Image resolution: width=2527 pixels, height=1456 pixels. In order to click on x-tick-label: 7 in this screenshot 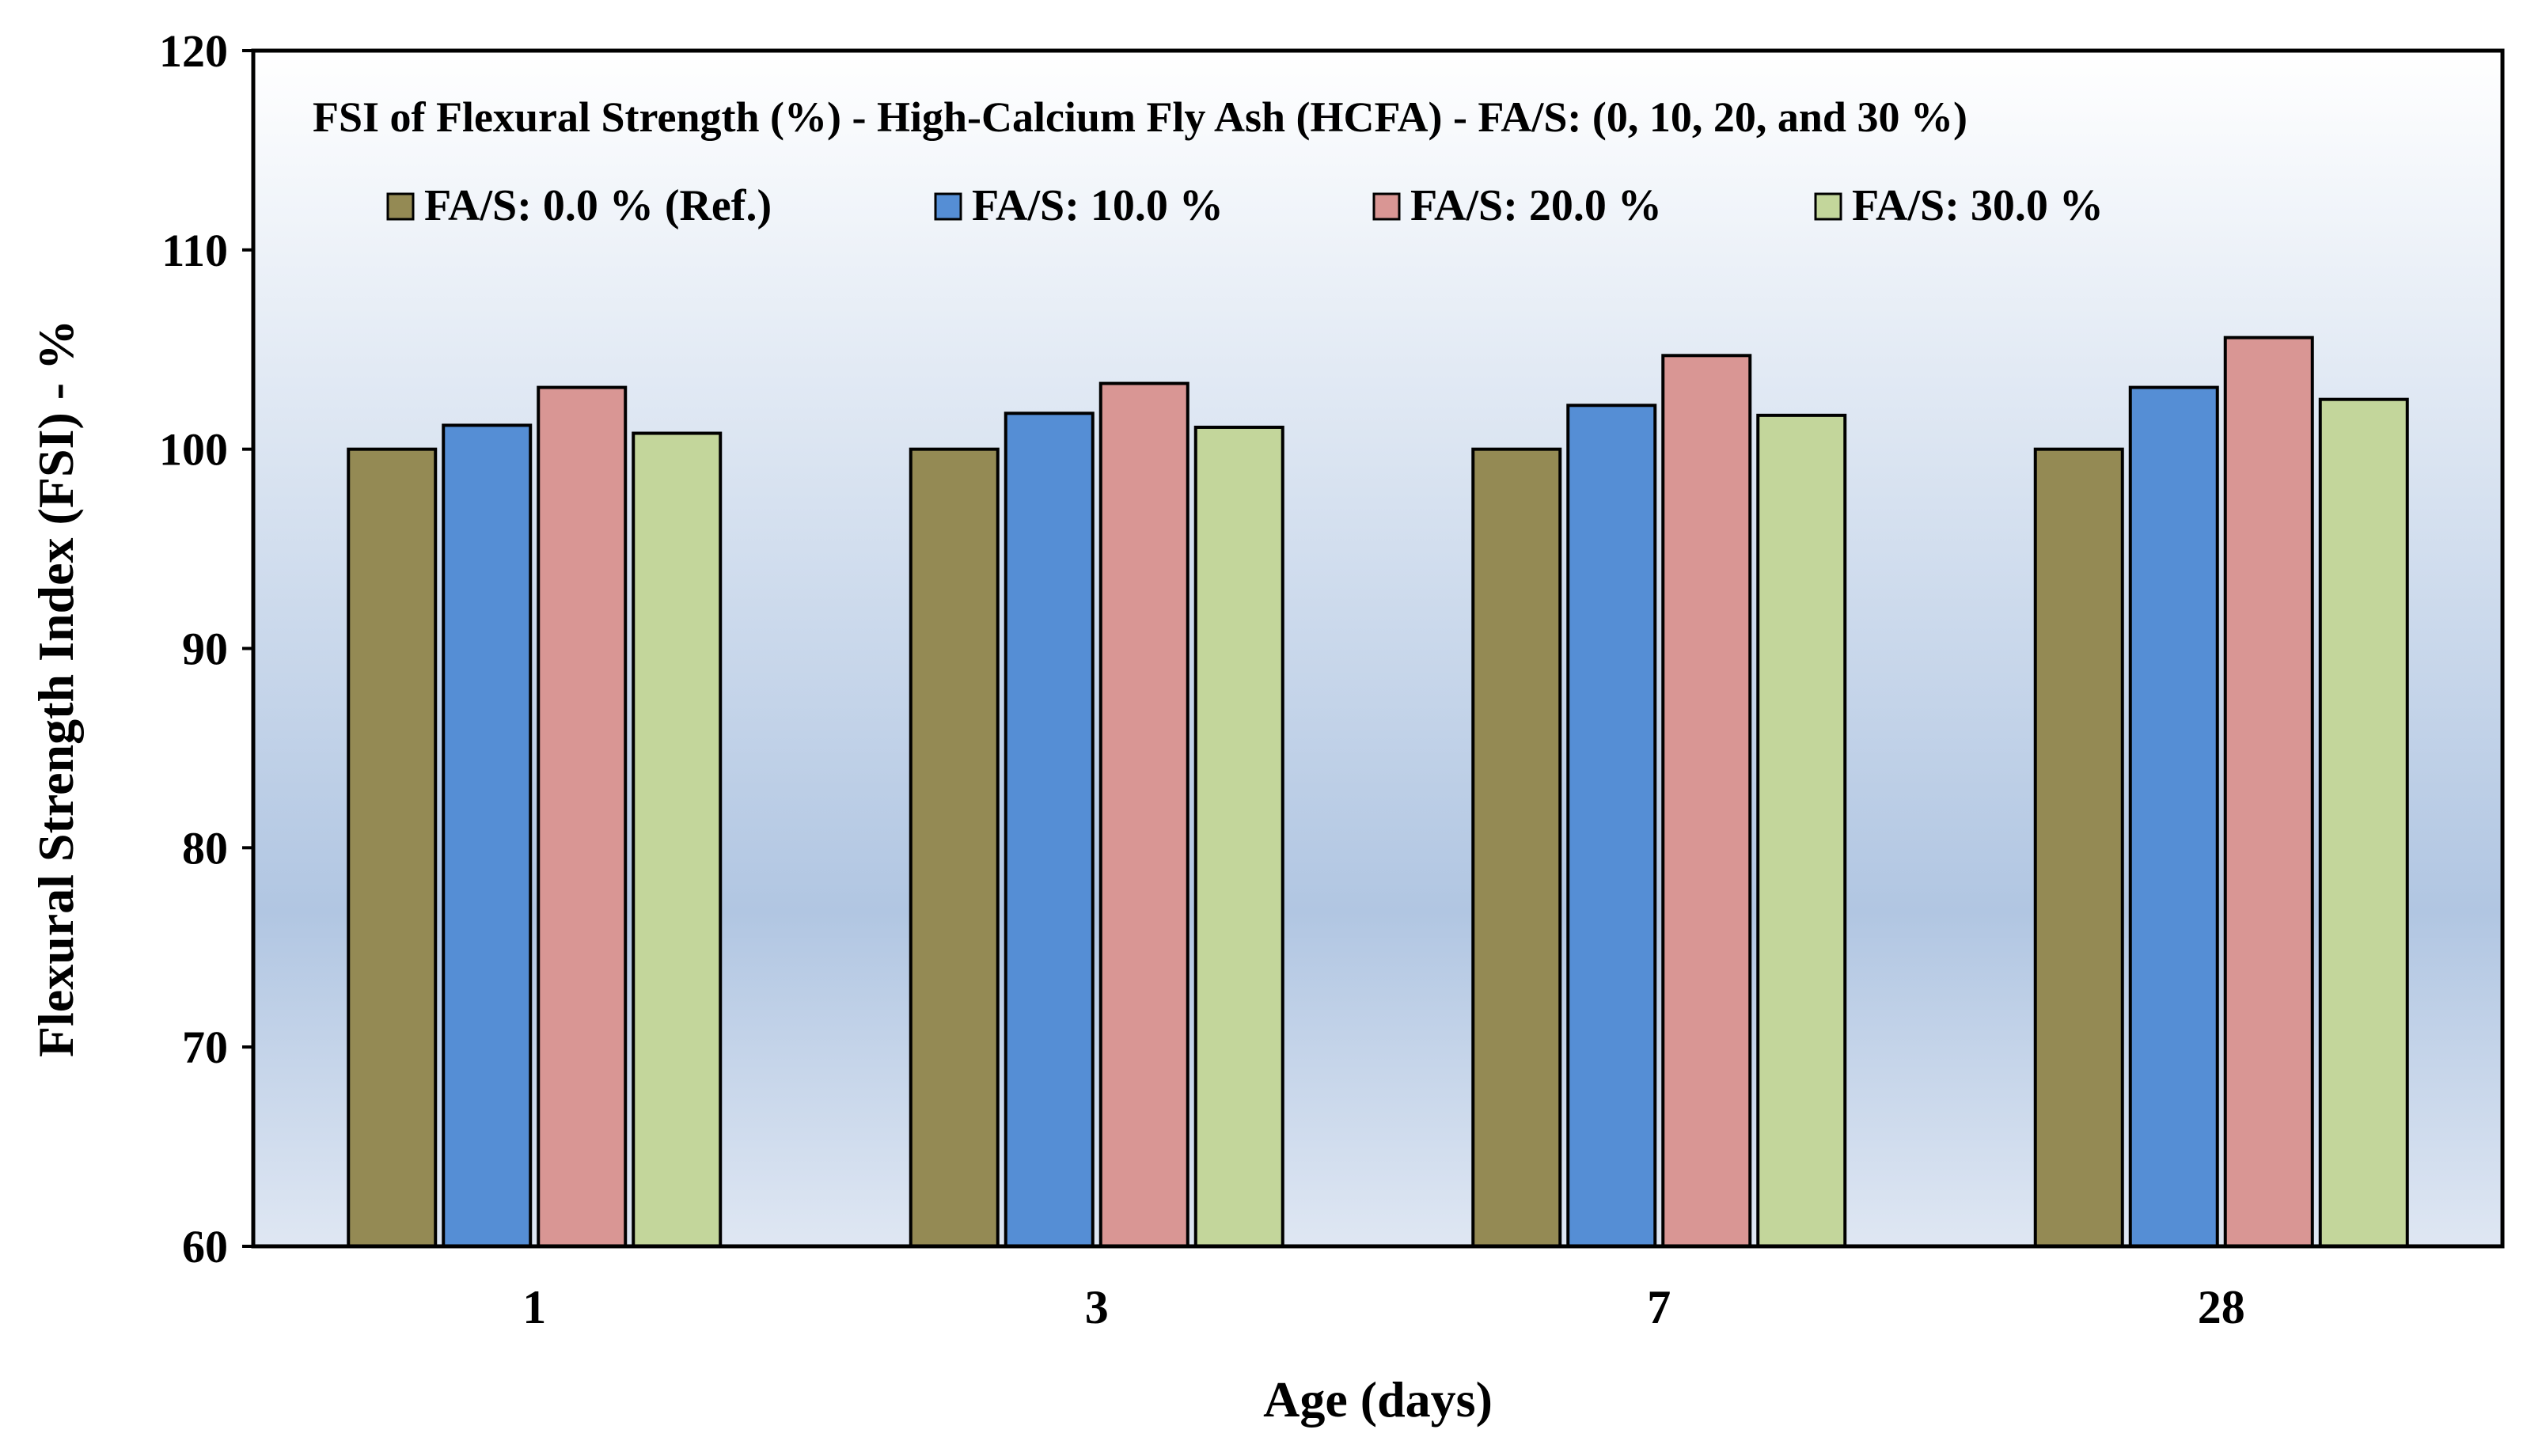, I will do `click(1659, 1307)`.